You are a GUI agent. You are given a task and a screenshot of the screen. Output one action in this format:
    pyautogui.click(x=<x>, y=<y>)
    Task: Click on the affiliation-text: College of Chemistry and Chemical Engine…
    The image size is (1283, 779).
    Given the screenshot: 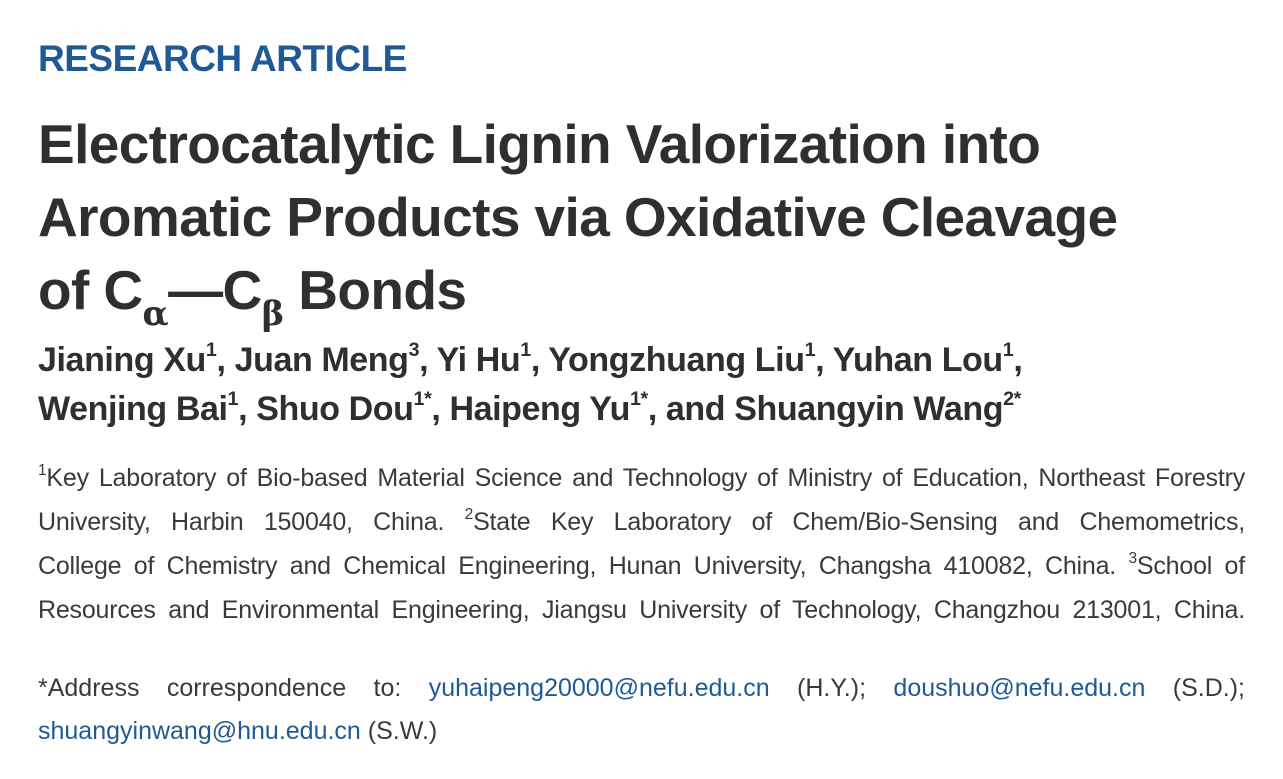 What is the action you would take?
    pyautogui.click(x=583, y=566)
    